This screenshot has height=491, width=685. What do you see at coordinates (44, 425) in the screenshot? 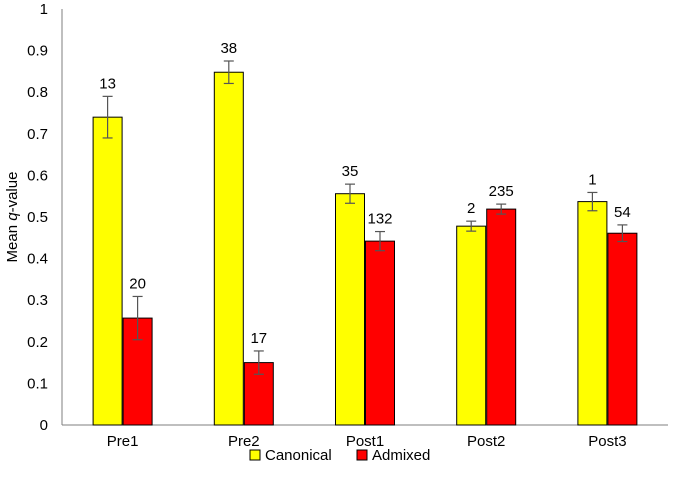
I see `y-tick-label: 0` at bounding box center [44, 425].